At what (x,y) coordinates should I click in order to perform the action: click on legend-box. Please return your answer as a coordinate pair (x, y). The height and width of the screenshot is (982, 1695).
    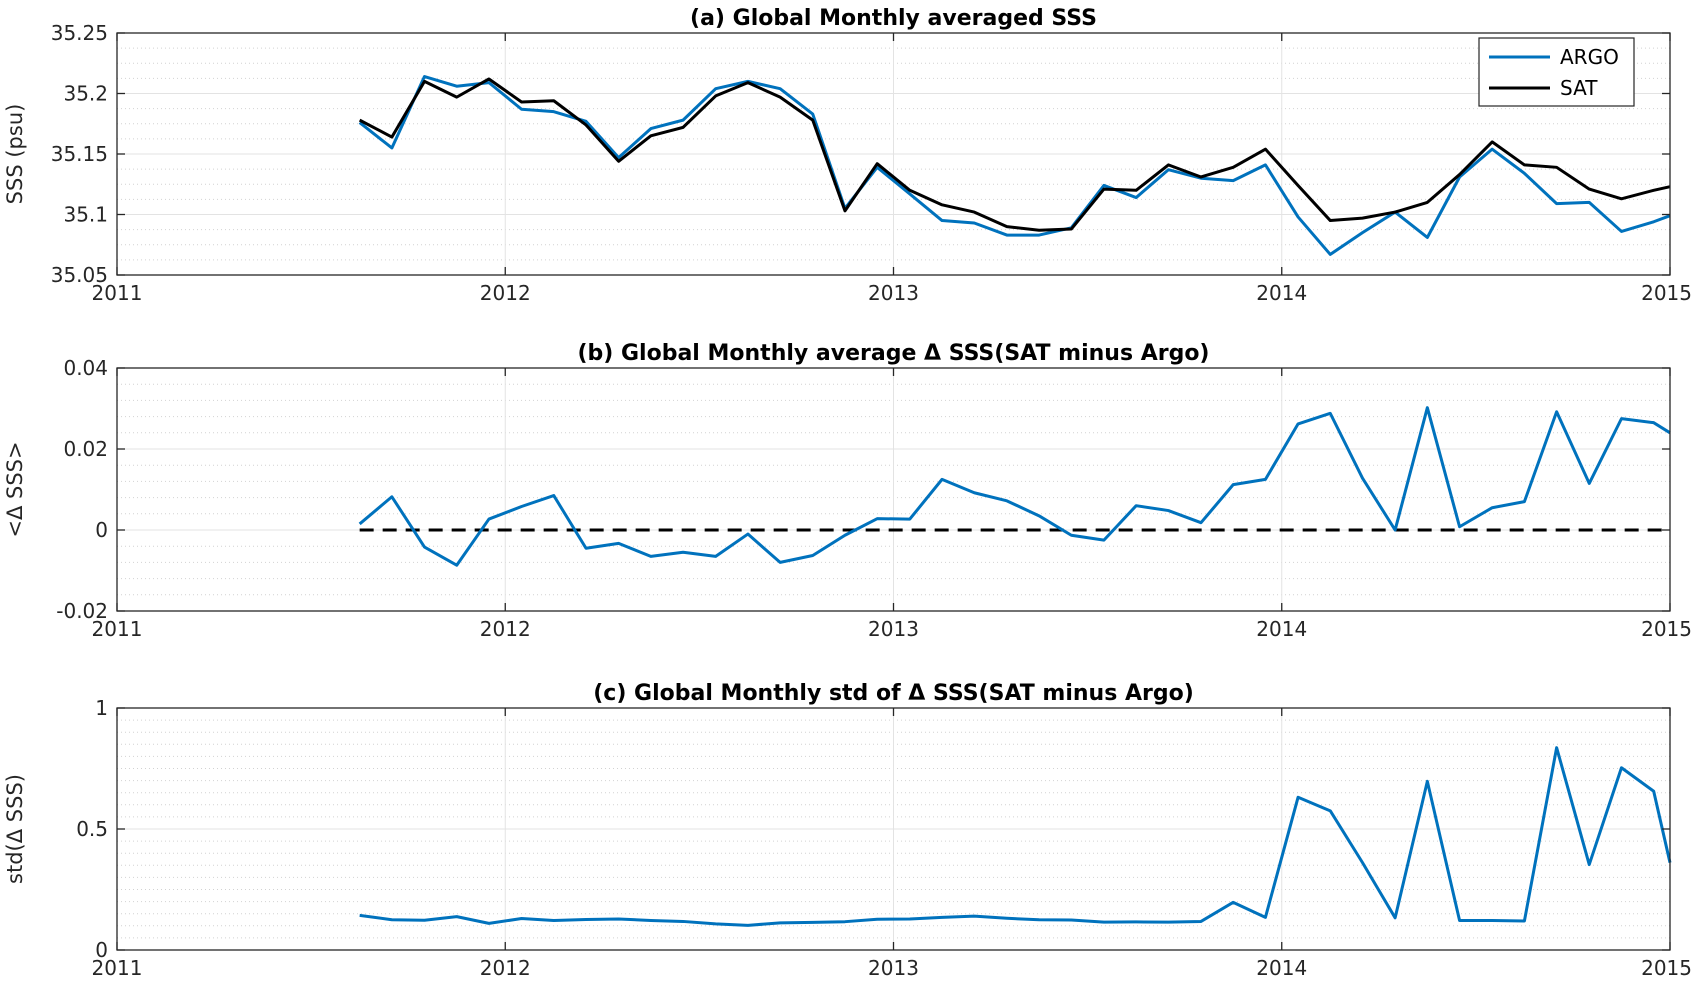
    Looking at the image, I should click on (1556, 72).